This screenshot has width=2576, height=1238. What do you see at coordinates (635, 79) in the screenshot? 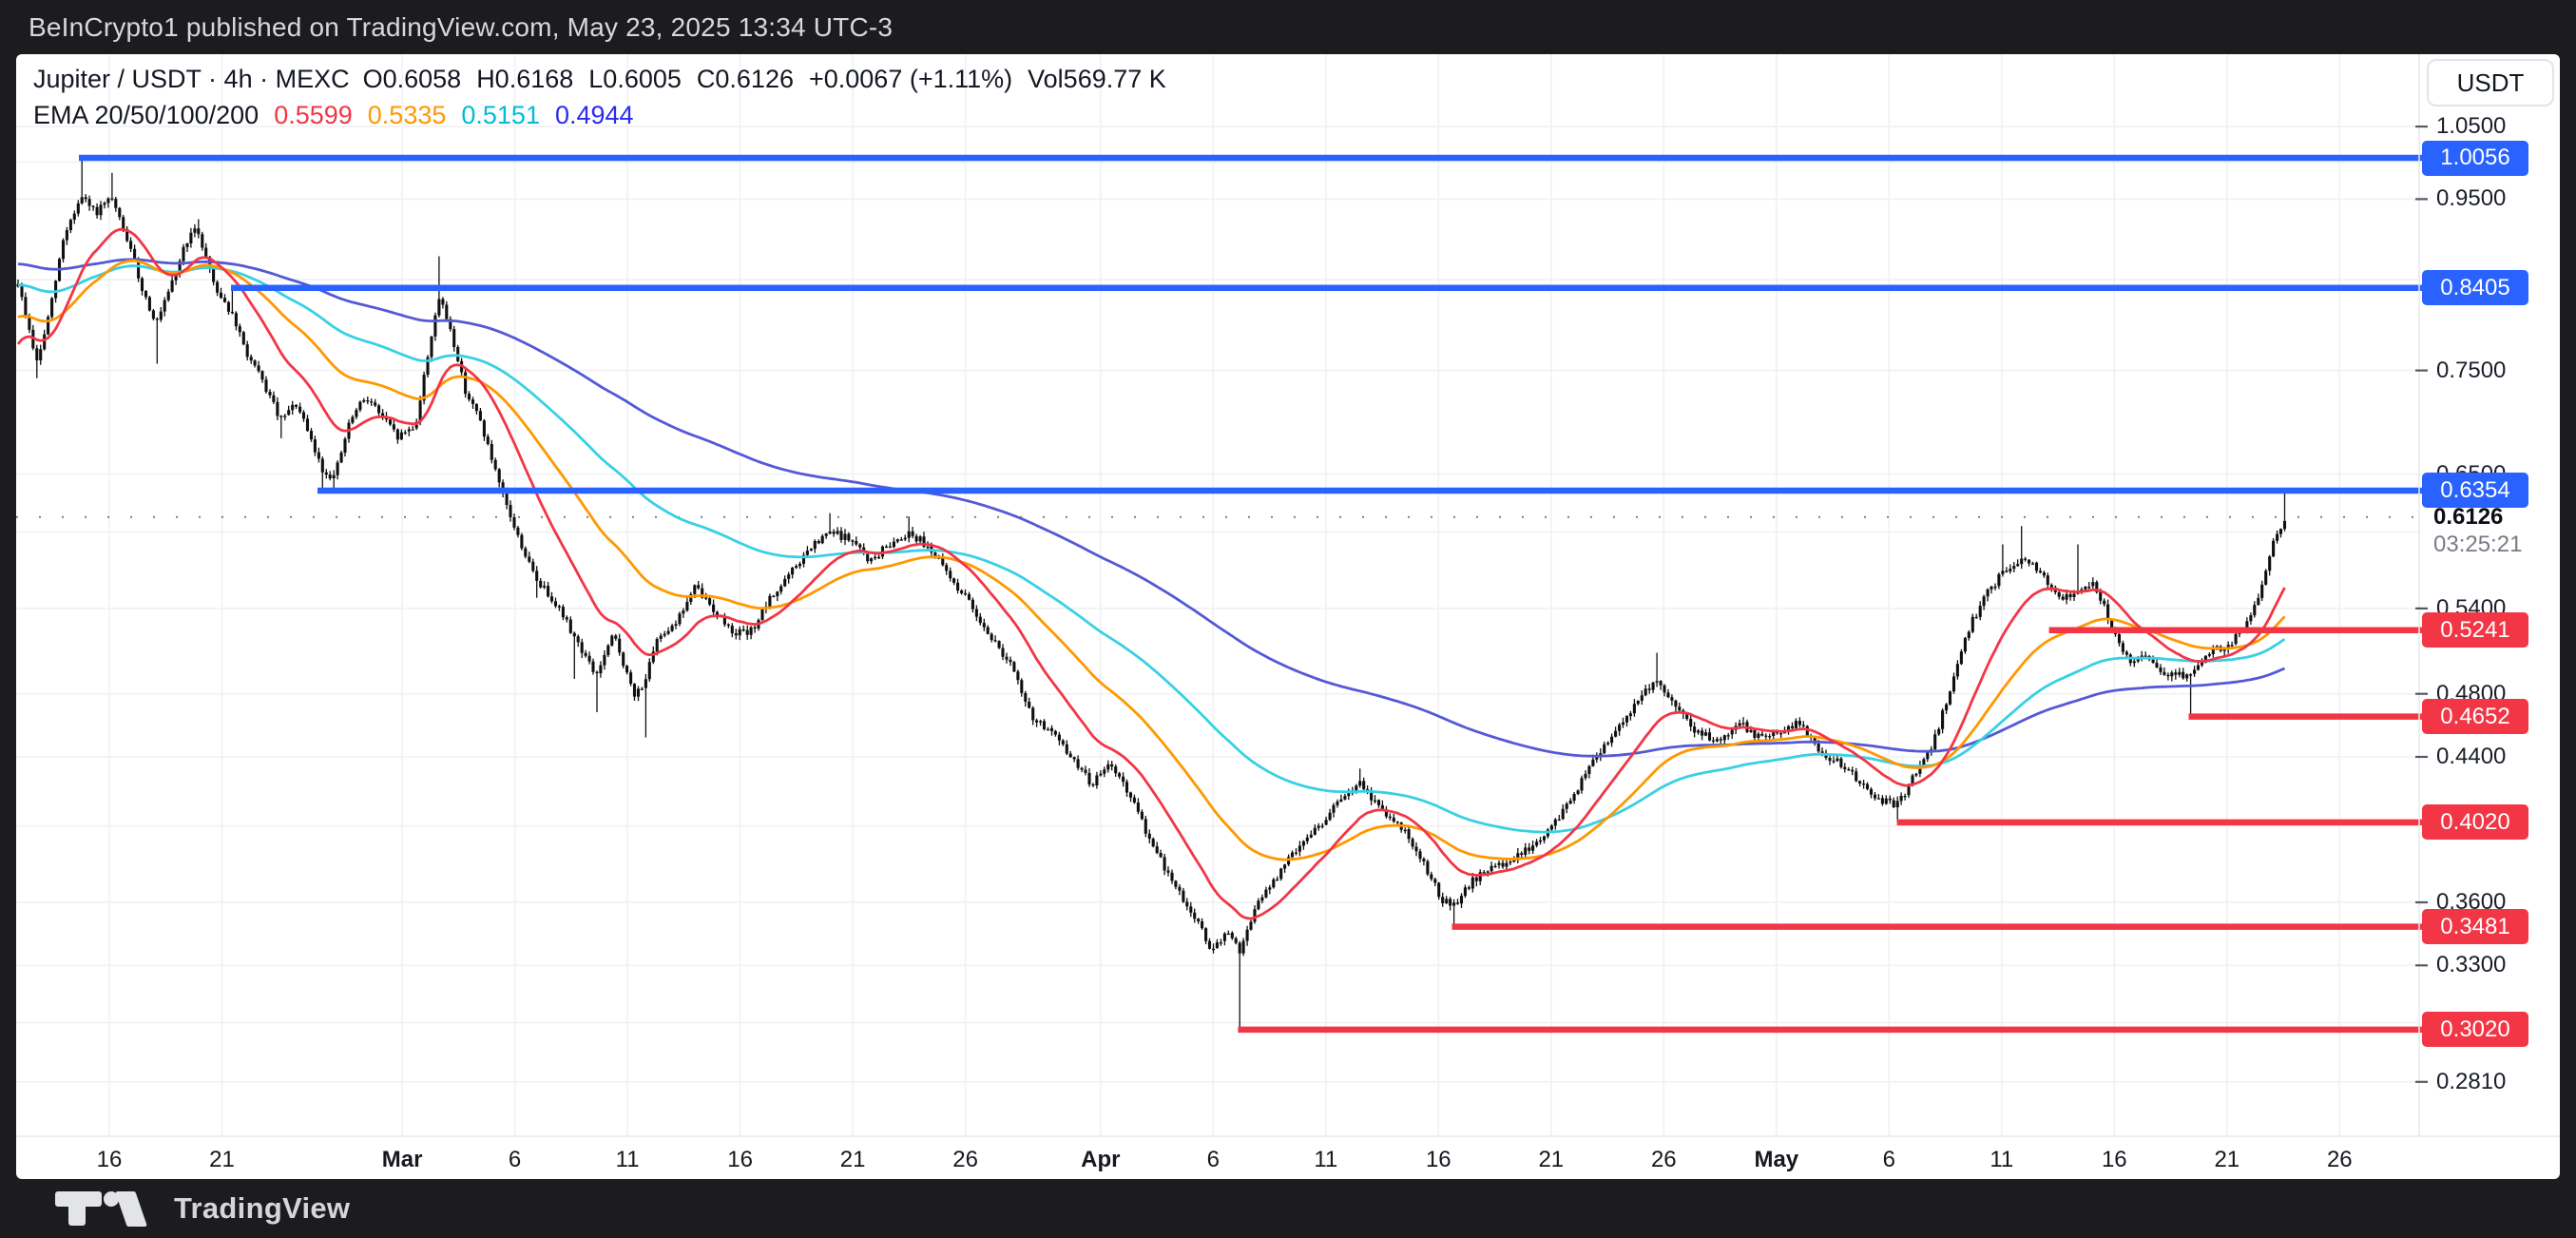
I see `quote-field: L0.6005` at bounding box center [635, 79].